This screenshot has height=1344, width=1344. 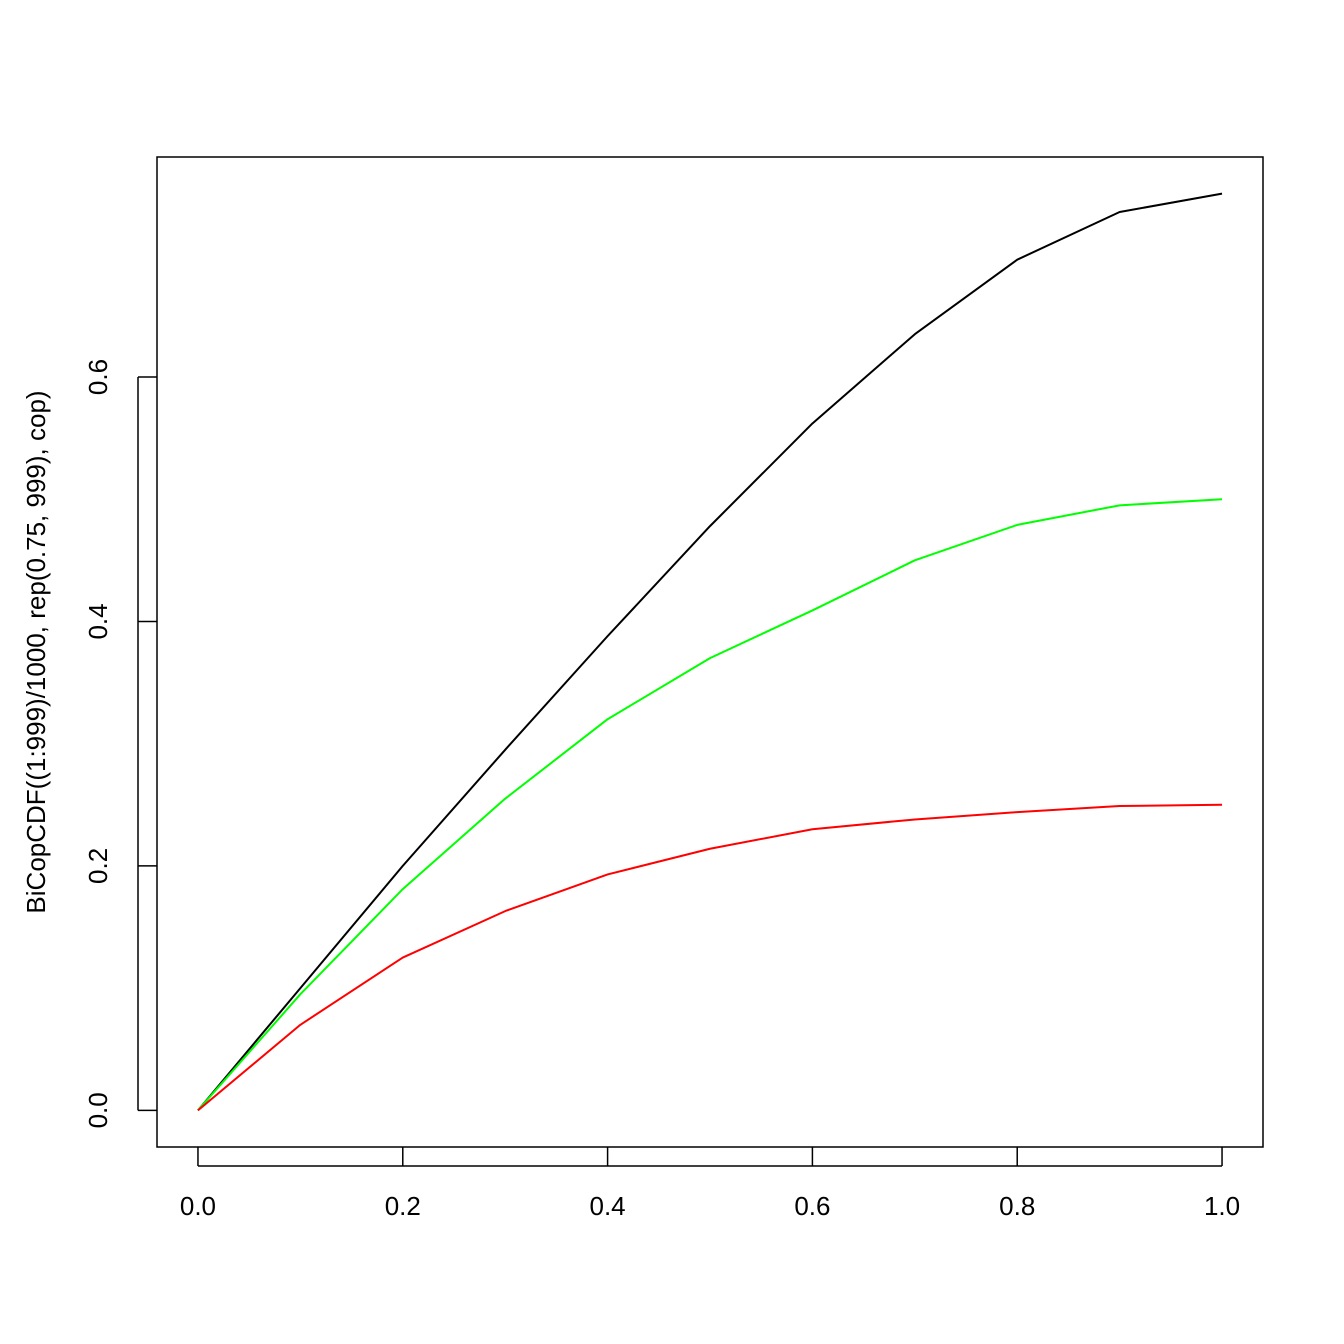 I want to click on x-tick-label: 0.4, so click(x=608, y=1206).